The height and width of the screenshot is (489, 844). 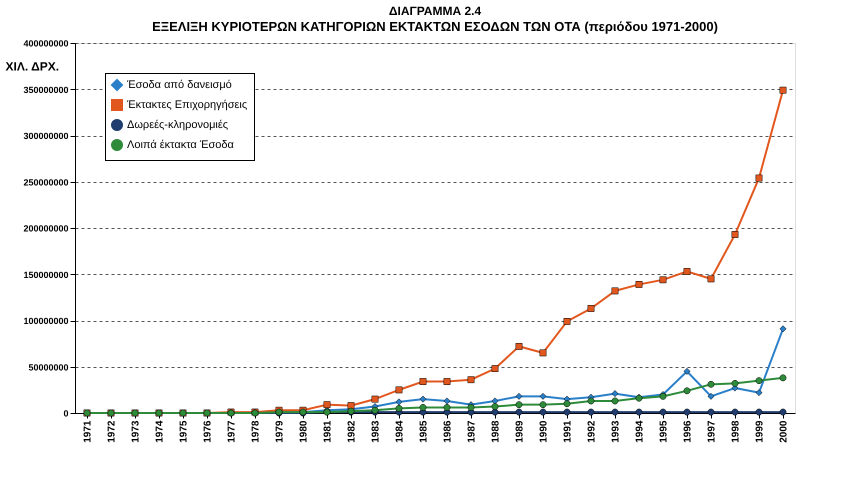 What do you see at coordinates (45, 89) in the screenshot?
I see `y-tick-label: 350000000` at bounding box center [45, 89].